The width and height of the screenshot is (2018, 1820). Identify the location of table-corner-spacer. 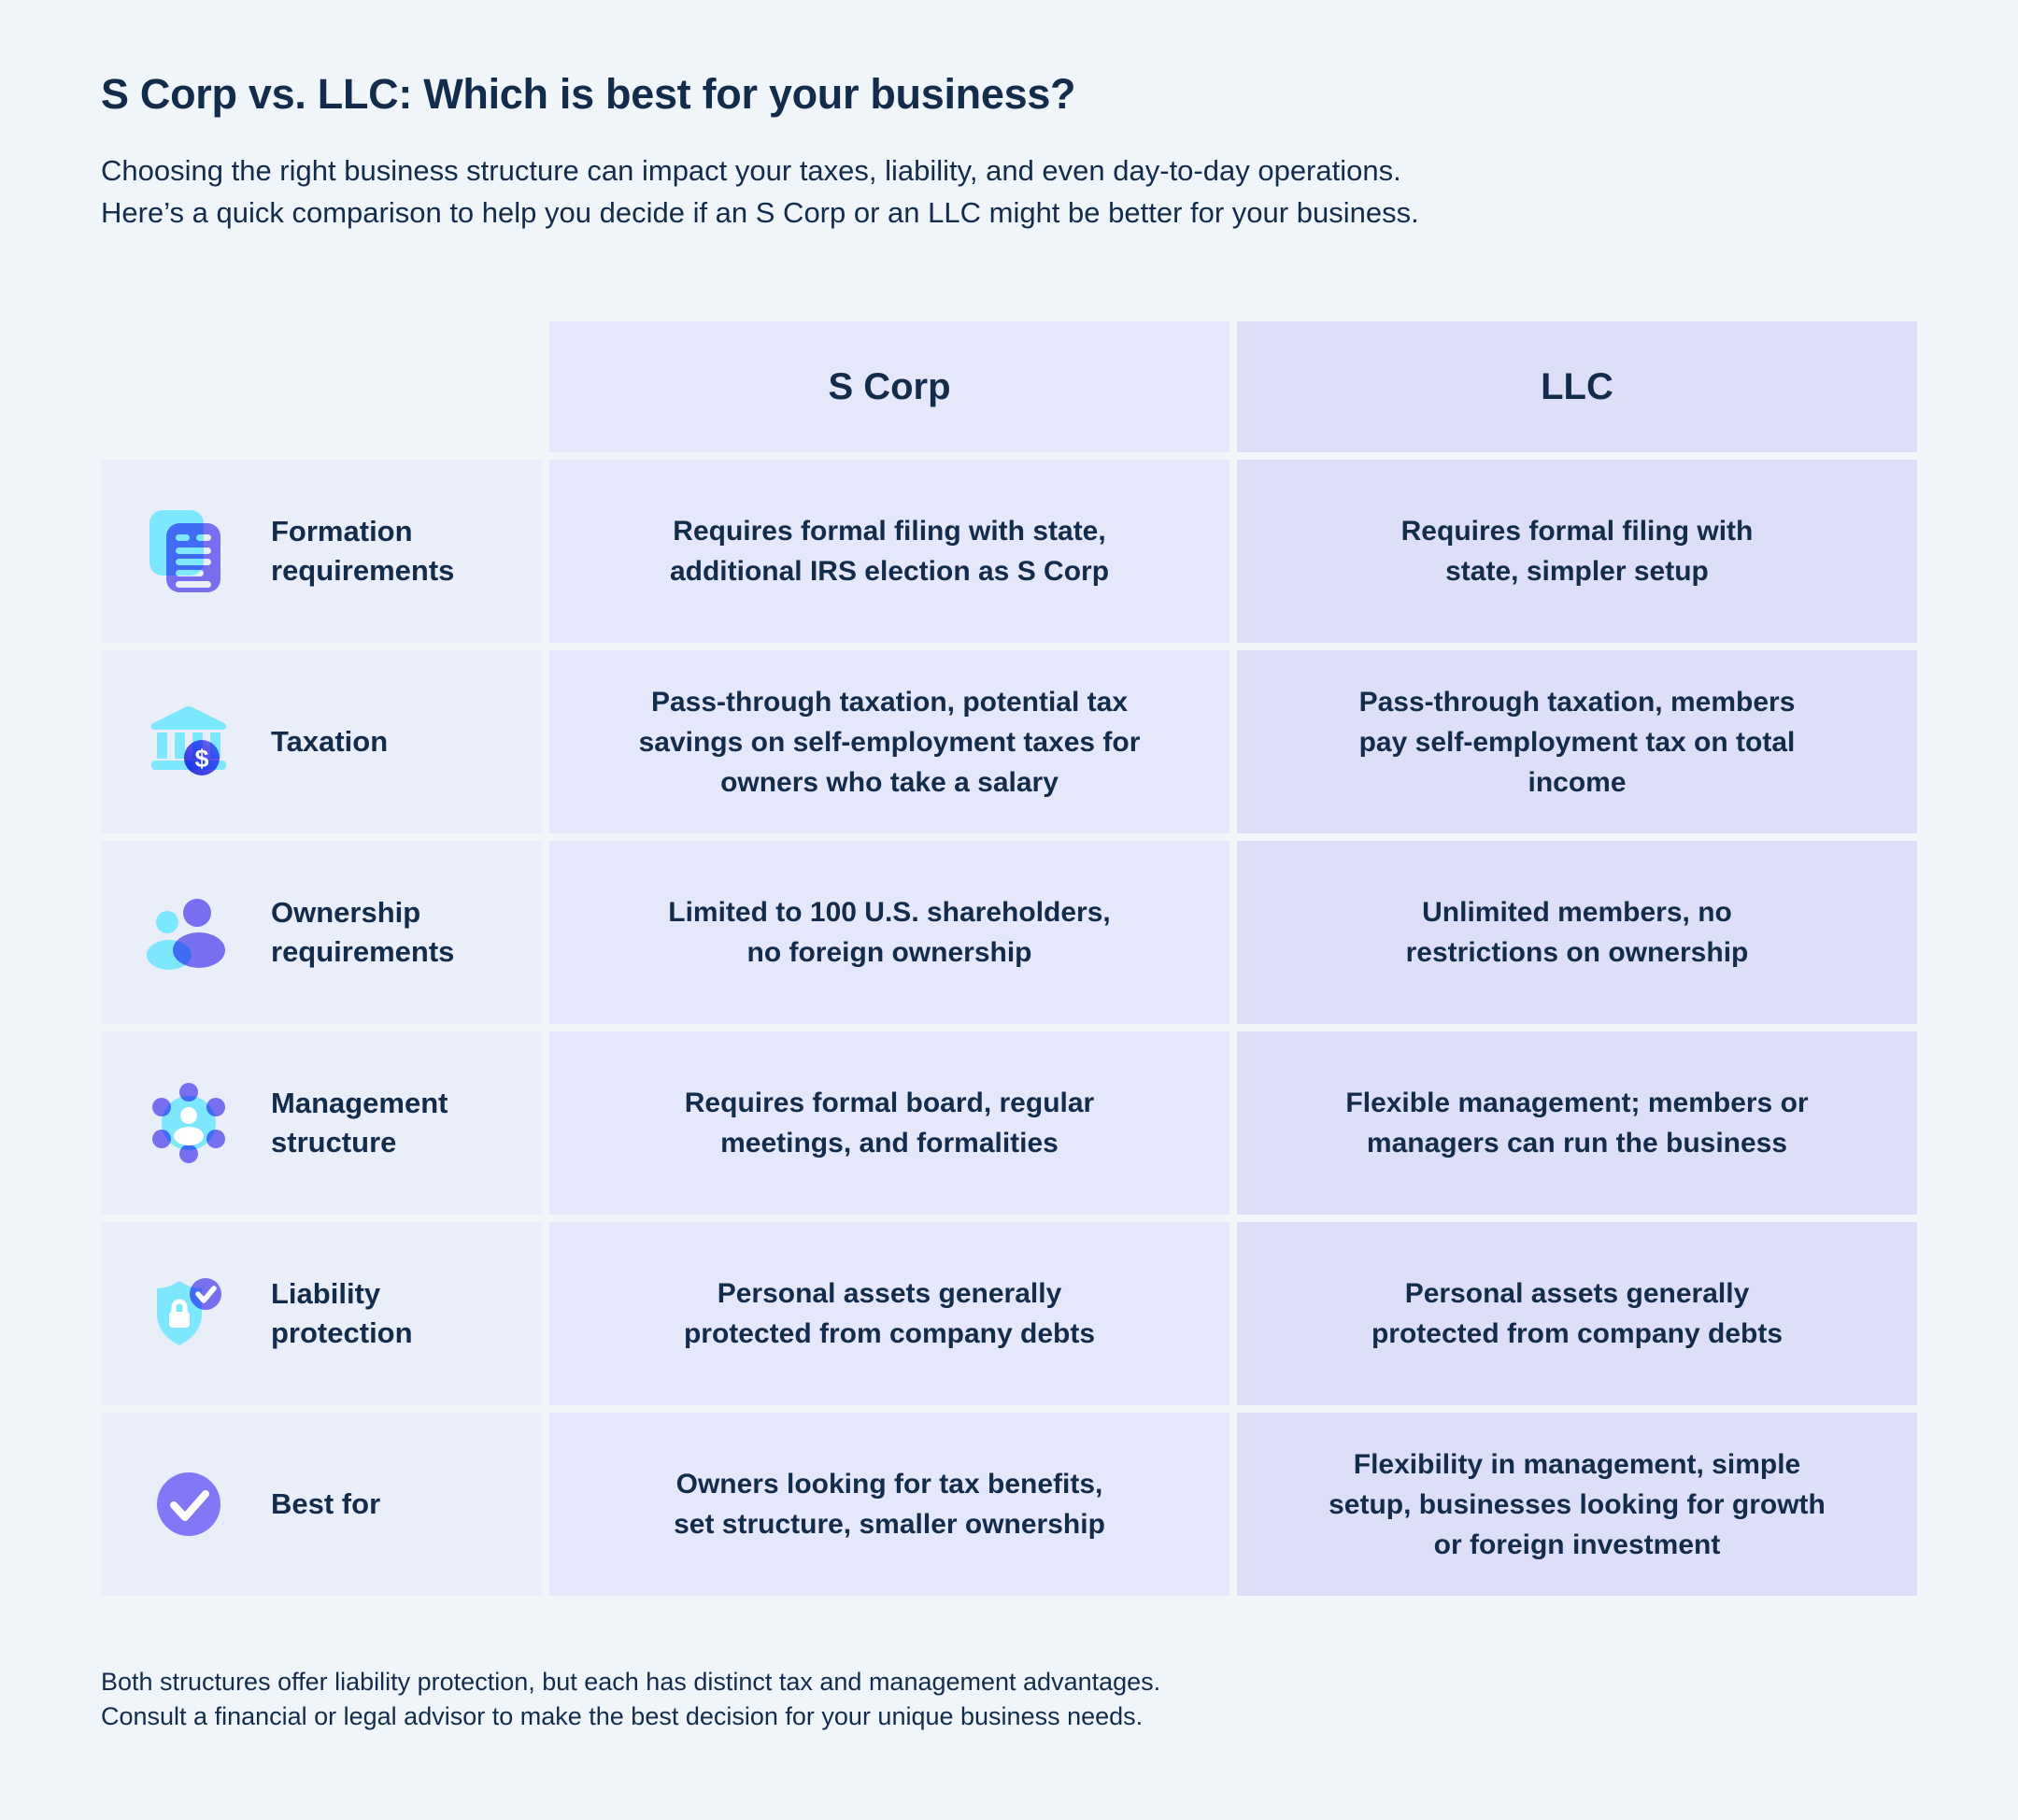
(321, 386).